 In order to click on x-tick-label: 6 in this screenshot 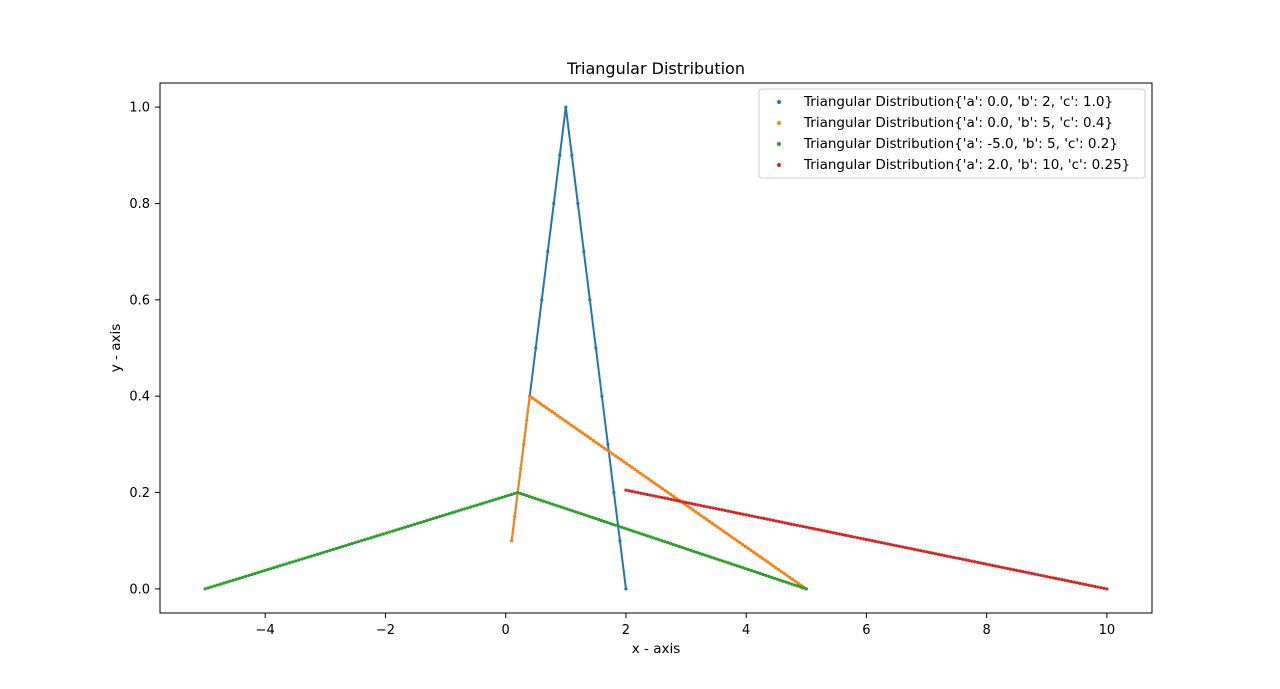, I will do `click(866, 630)`.